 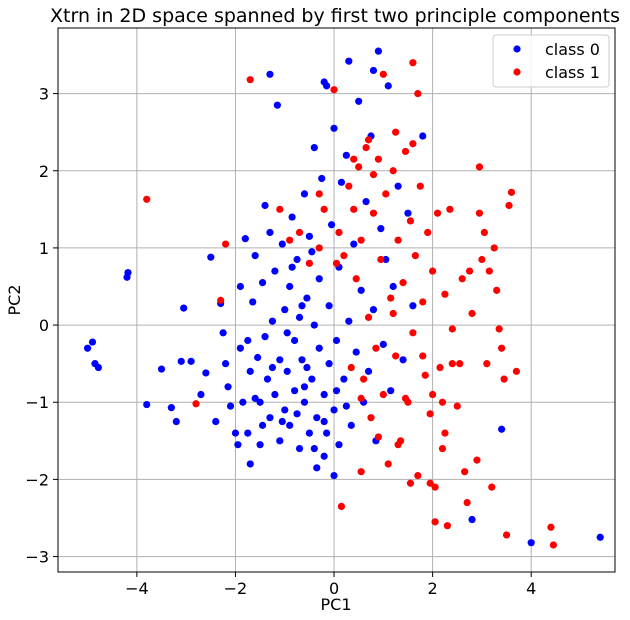 I want to click on y-tick-label: −2, so click(x=37, y=479).